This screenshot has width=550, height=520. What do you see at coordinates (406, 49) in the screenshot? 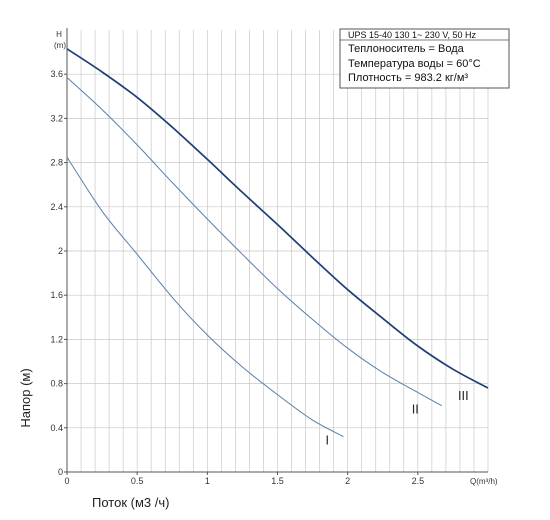
I see `info-line-fluid: Теплоноситель = Вода` at bounding box center [406, 49].